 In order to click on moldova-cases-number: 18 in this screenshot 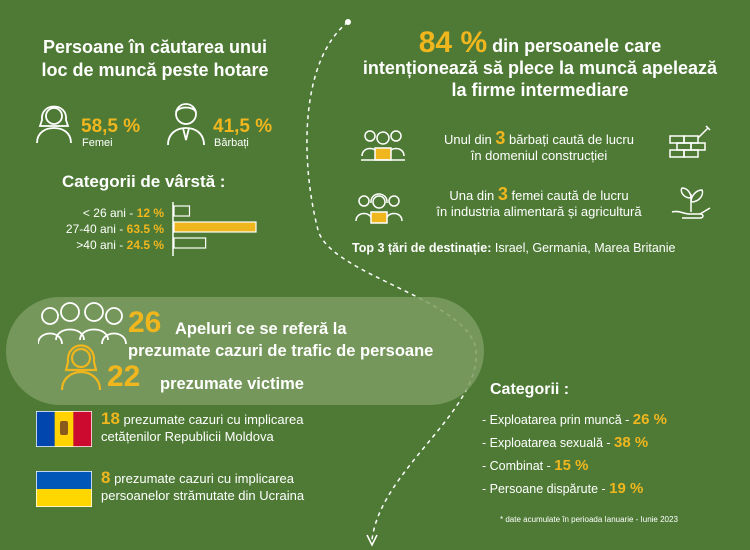, I will do `click(110, 418)`.